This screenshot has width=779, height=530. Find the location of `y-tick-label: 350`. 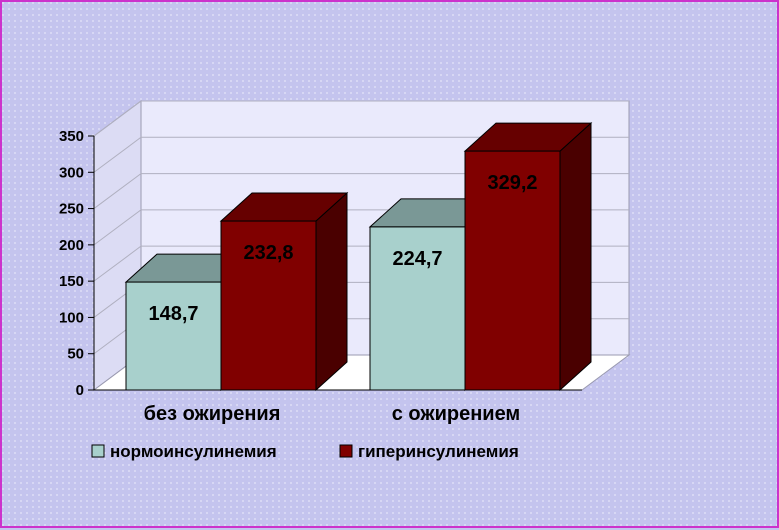

y-tick-label: 350 is located at coordinates (71, 136).